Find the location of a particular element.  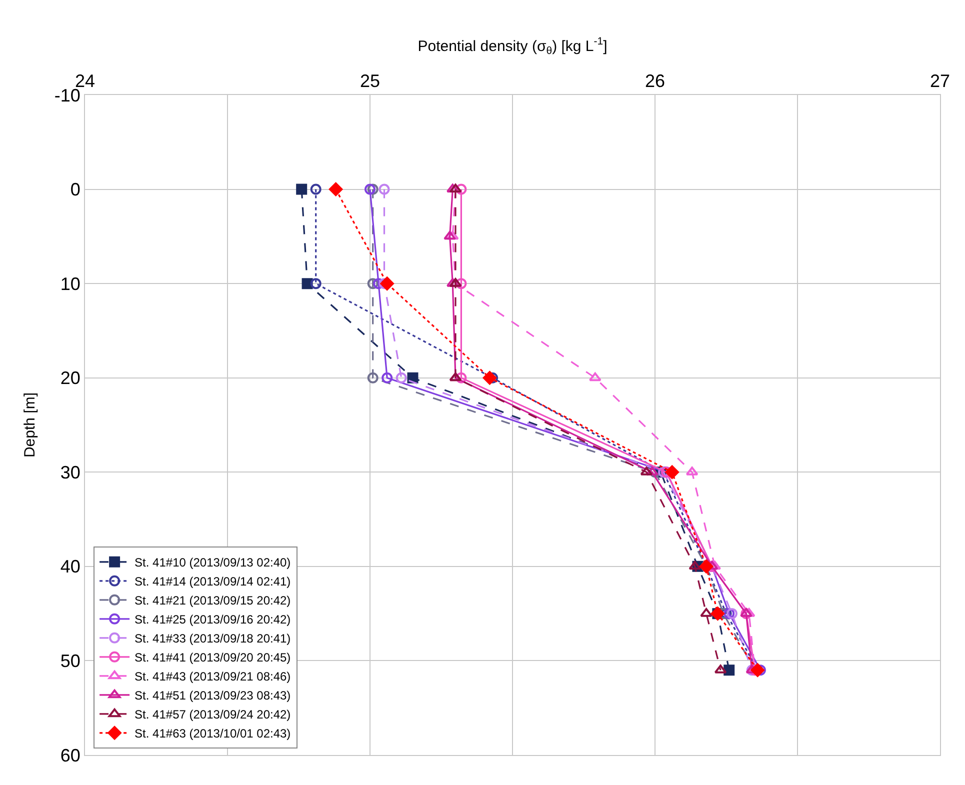

x-axis-title: Potential density (σ$_{θ}$) [kg L$^{-1}$] is located at coordinates (513, 47).